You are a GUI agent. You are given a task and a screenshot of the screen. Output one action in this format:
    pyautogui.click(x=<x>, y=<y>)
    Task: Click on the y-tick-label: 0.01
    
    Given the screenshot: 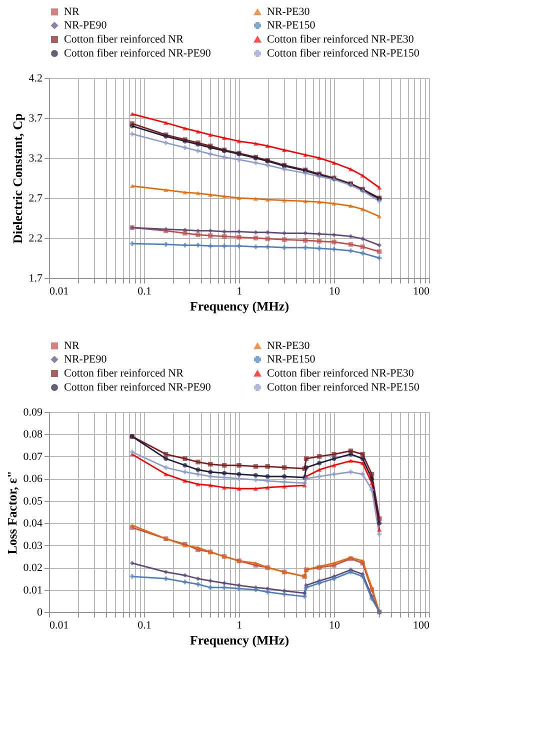 What is the action you would take?
    pyautogui.click(x=32, y=590)
    